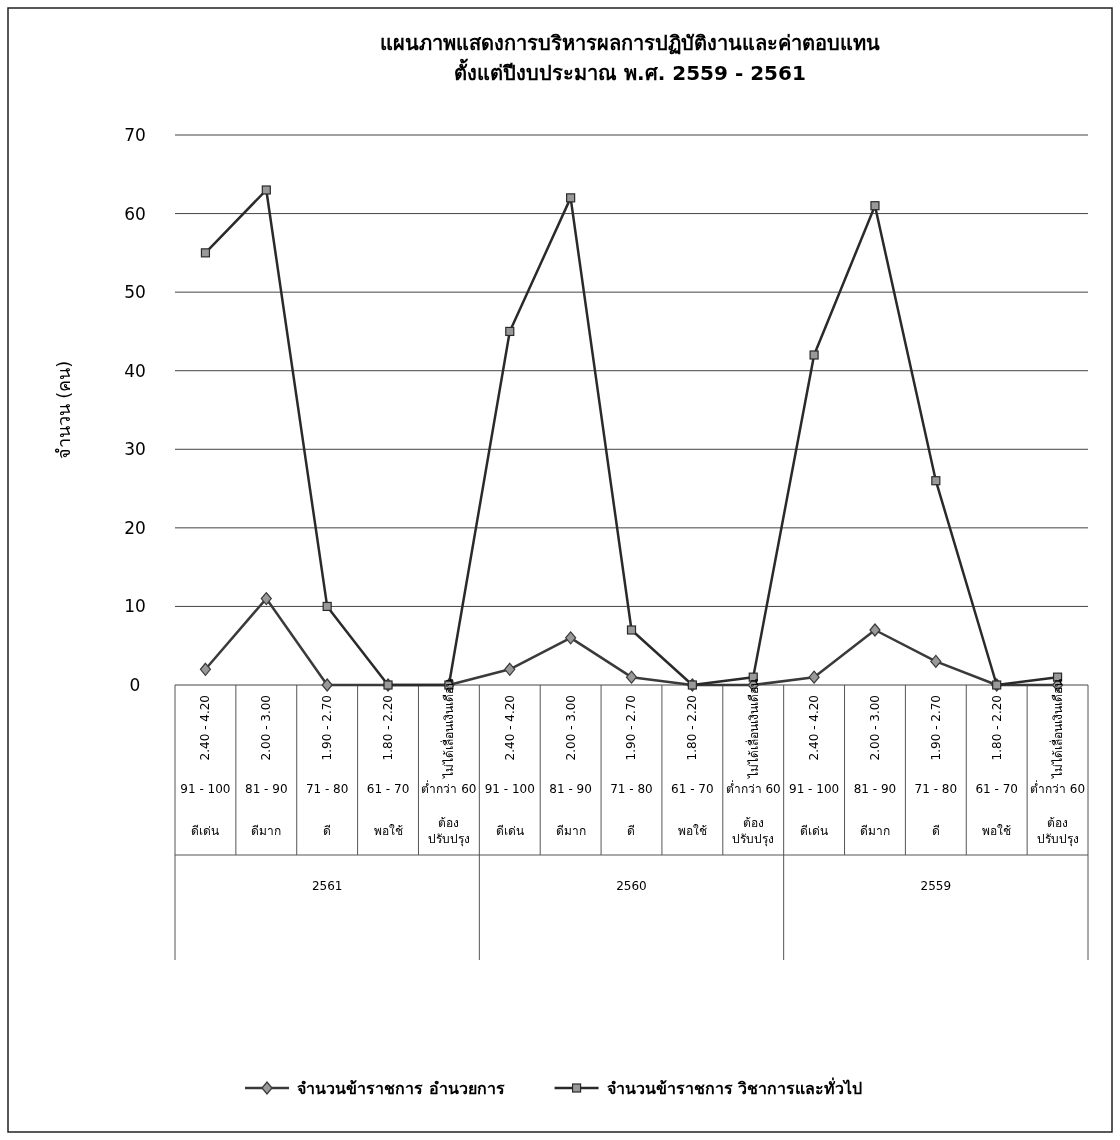 Image resolution: width=1120 pixels, height=1140 pixels. Describe the element at coordinates (135, 213) in the screenshot. I see `y-tick-label: 60` at that location.